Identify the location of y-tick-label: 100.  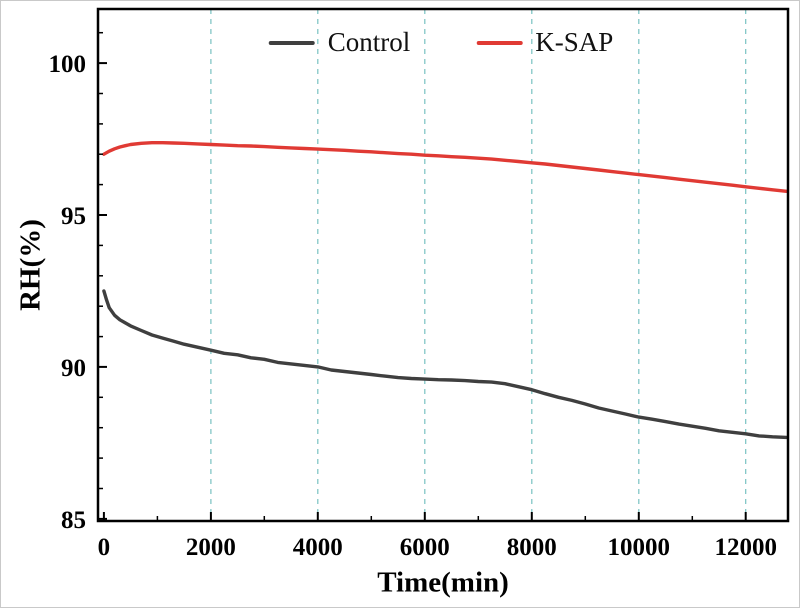
(68, 64).